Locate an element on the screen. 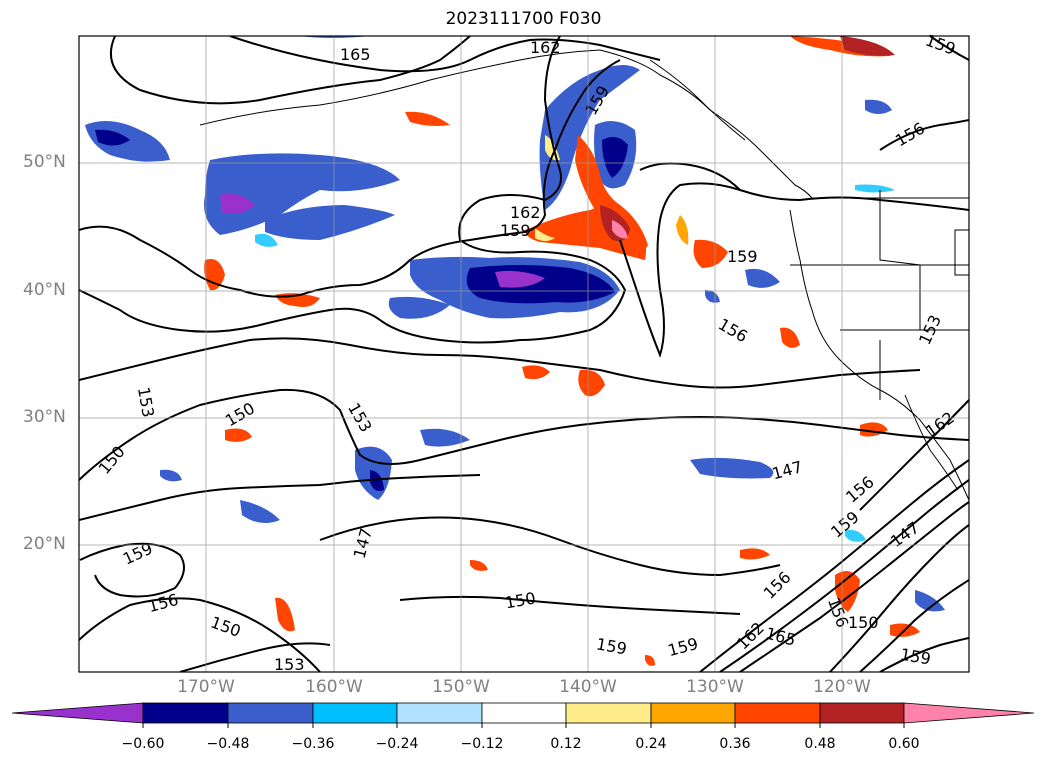 This screenshot has height=763, width=1047. lat-tick-label: 20°N is located at coordinates (44, 544).